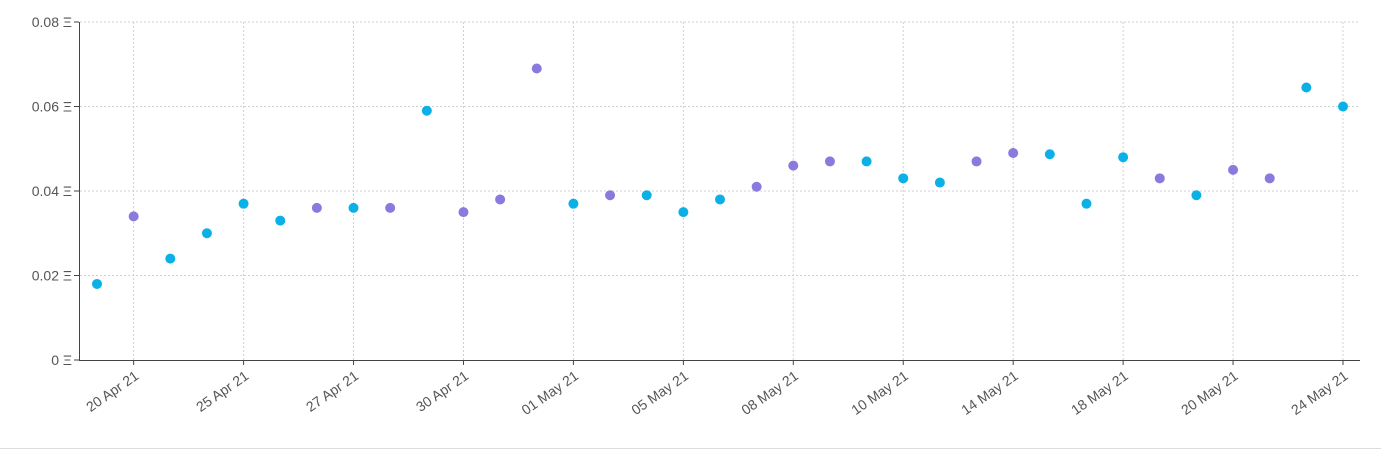 The width and height of the screenshot is (1381, 450). I want to click on x-tick-label: 14 May 21, so click(989, 392).